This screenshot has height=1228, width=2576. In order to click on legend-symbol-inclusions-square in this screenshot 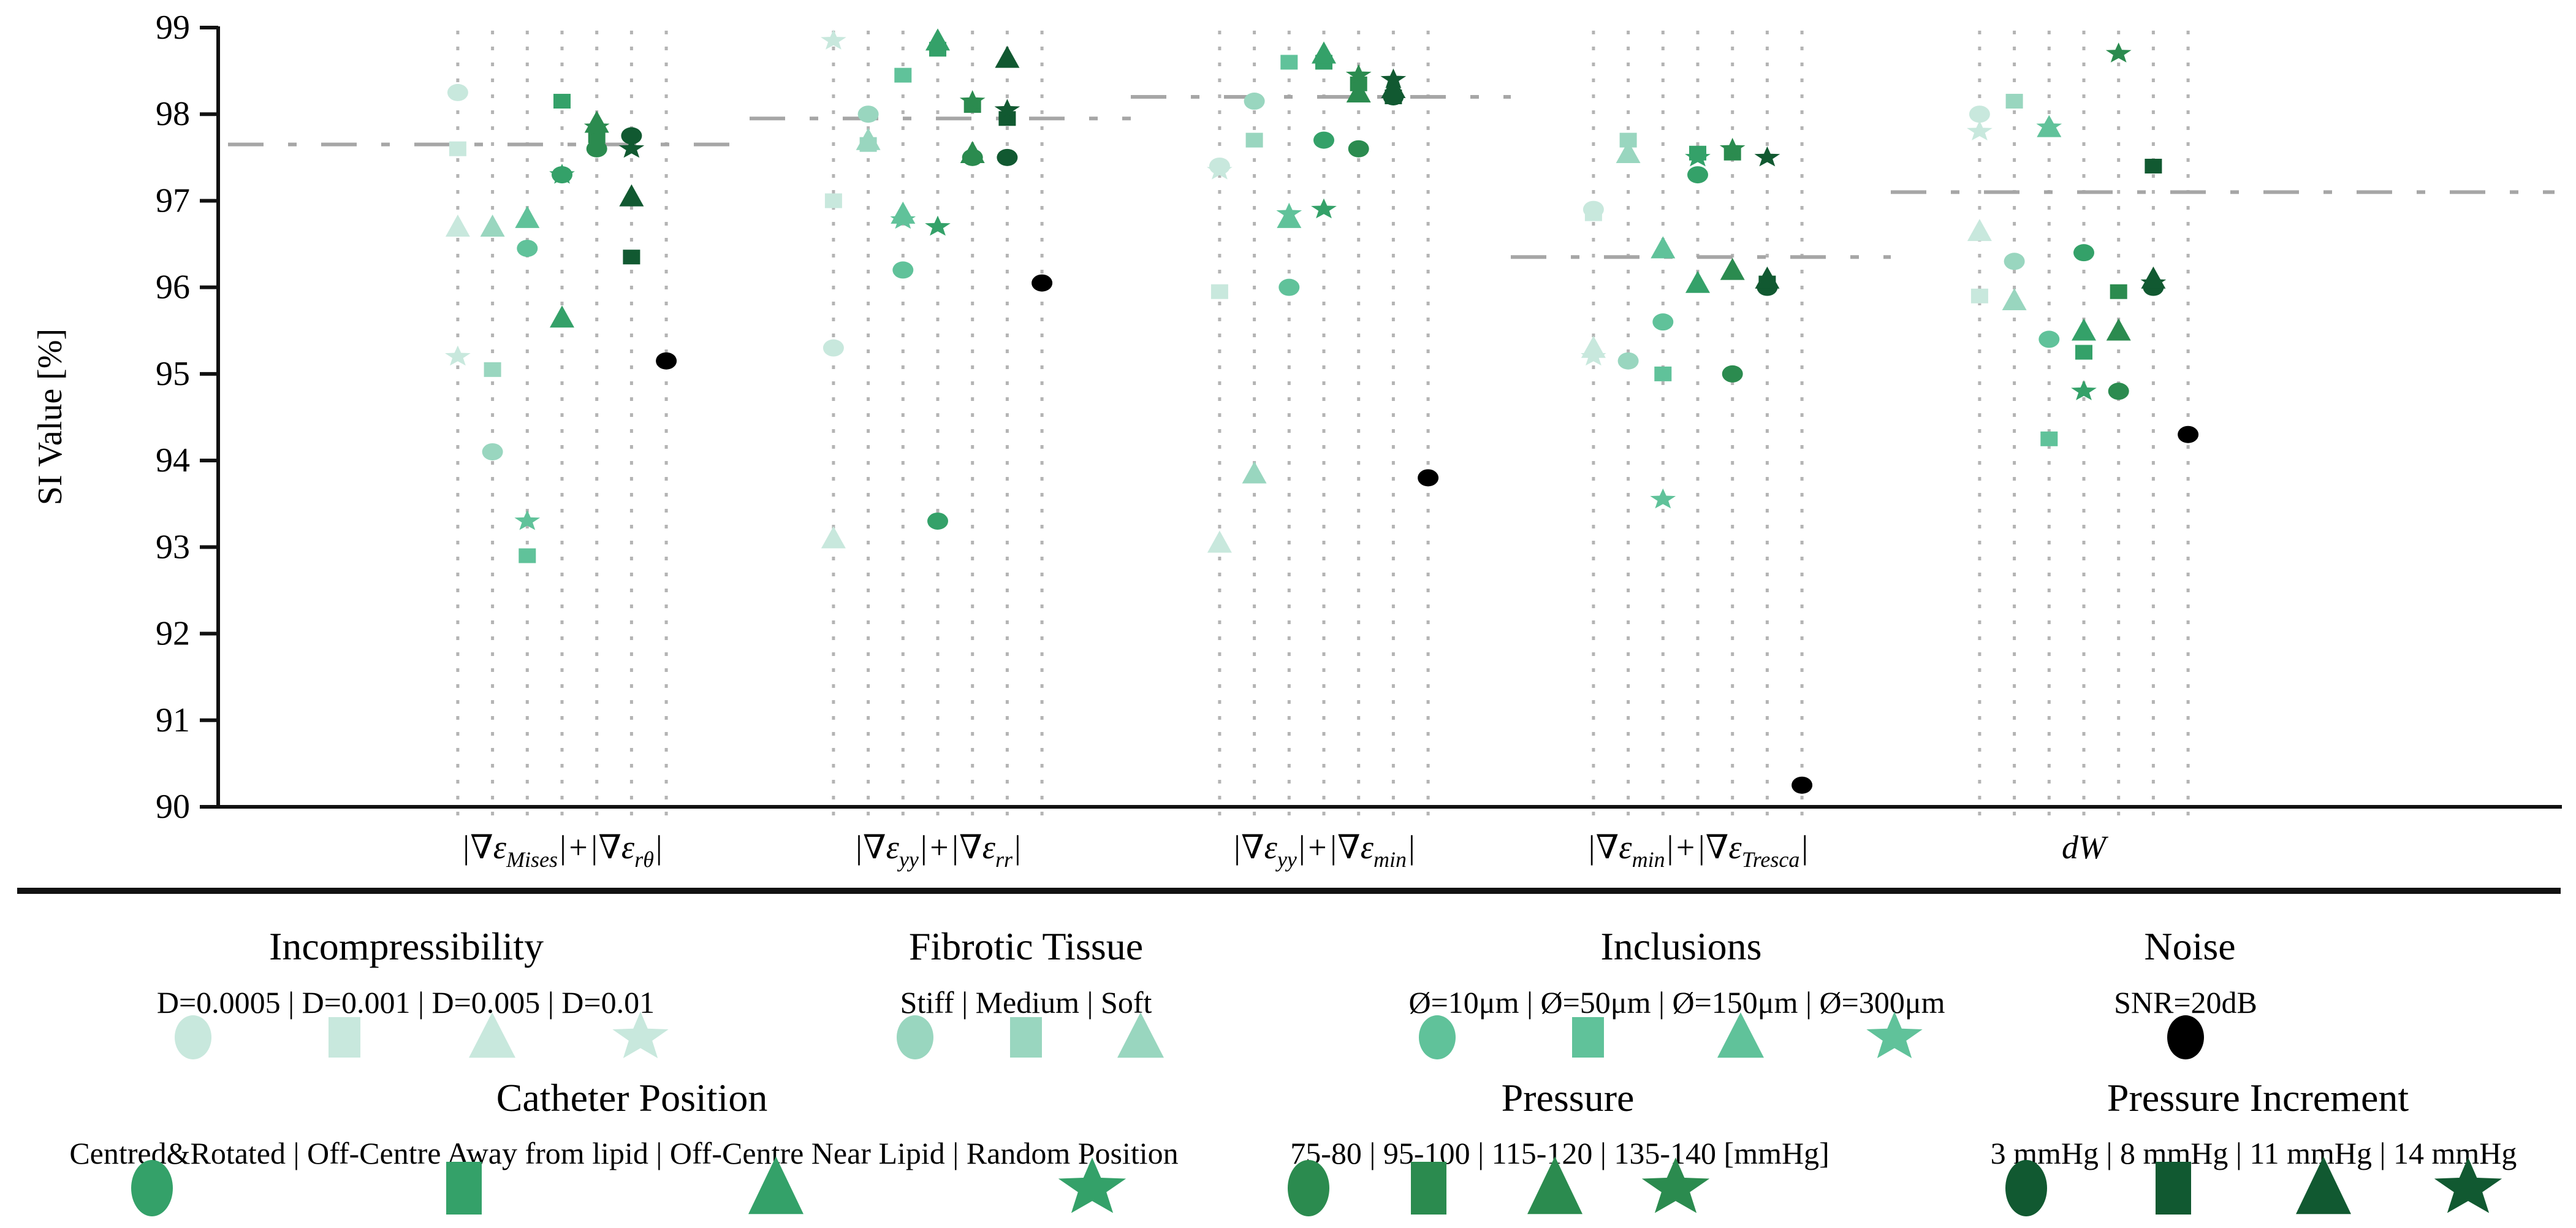, I will do `click(1588, 1037)`.